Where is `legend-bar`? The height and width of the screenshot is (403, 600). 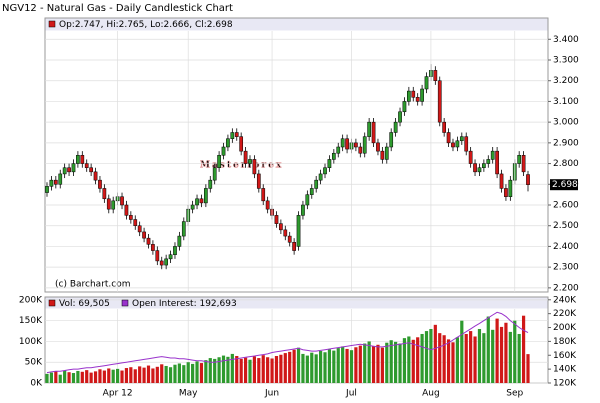 legend-bar is located at coordinates (296, 24).